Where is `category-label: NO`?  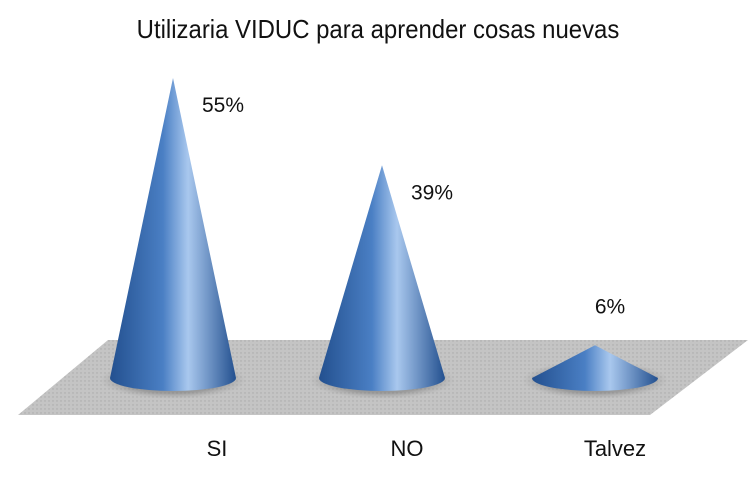
category-label: NO is located at coordinates (407, 448).